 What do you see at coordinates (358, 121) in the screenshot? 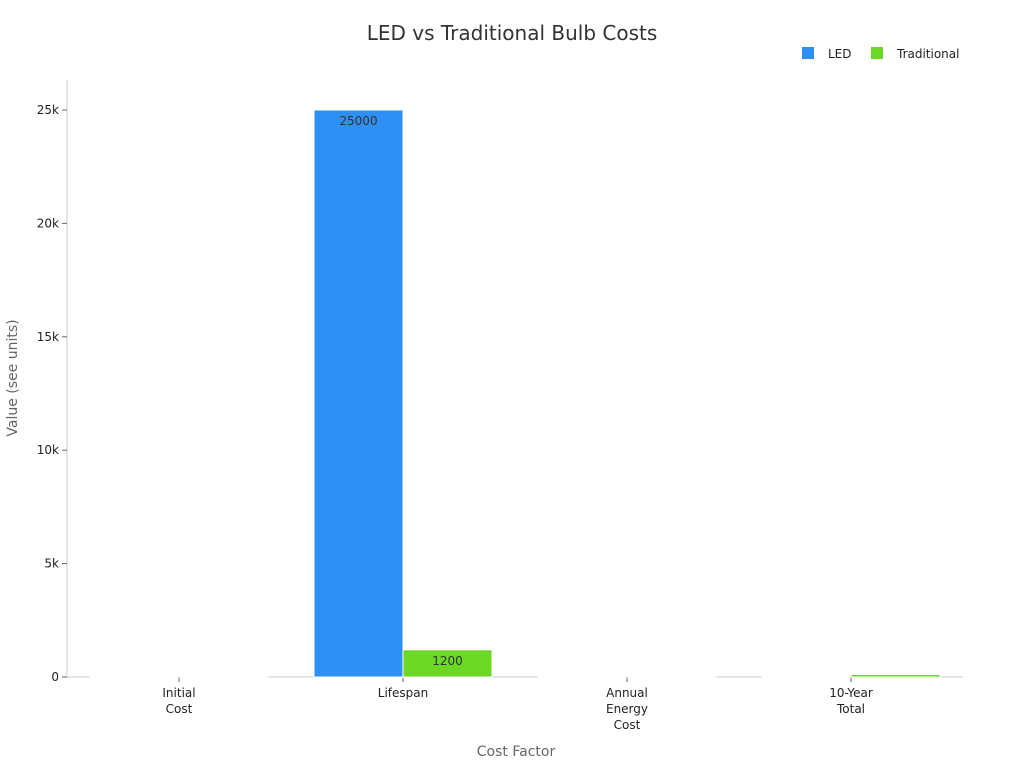
I see `data-label: 25000` at bounding box center [358, 121].